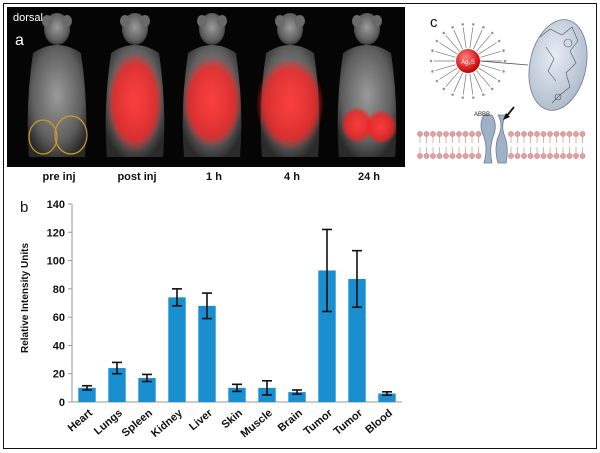  I want to click on x-tick-label: Brain, so click(290, 420).